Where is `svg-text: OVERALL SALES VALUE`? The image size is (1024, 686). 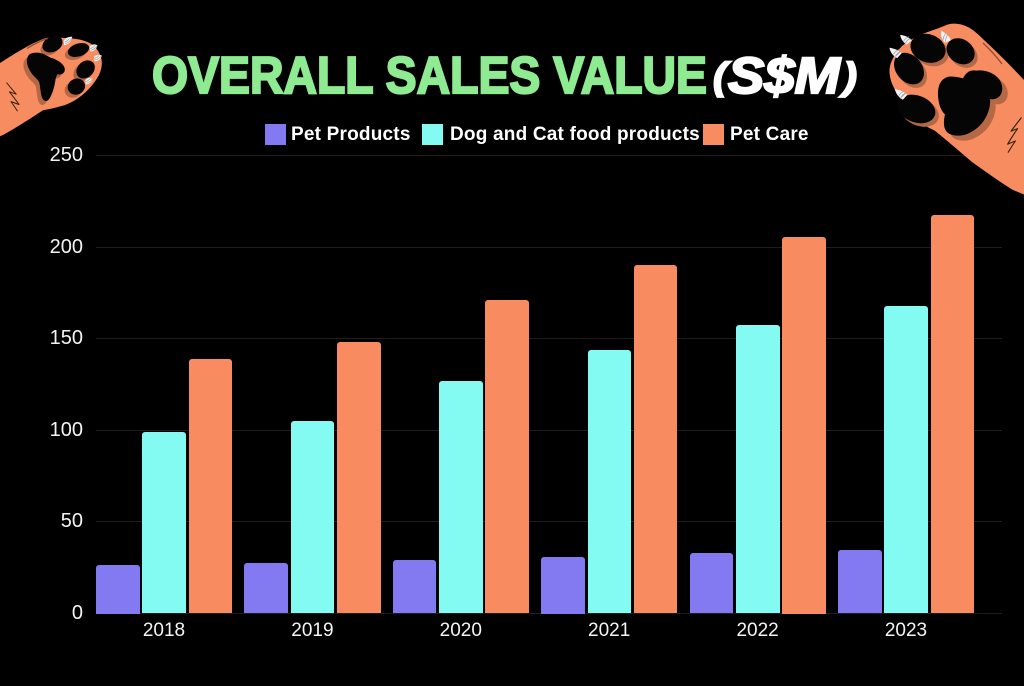 svg-text: OVERALL SALES VALUE is located at coordinates (429, 76).